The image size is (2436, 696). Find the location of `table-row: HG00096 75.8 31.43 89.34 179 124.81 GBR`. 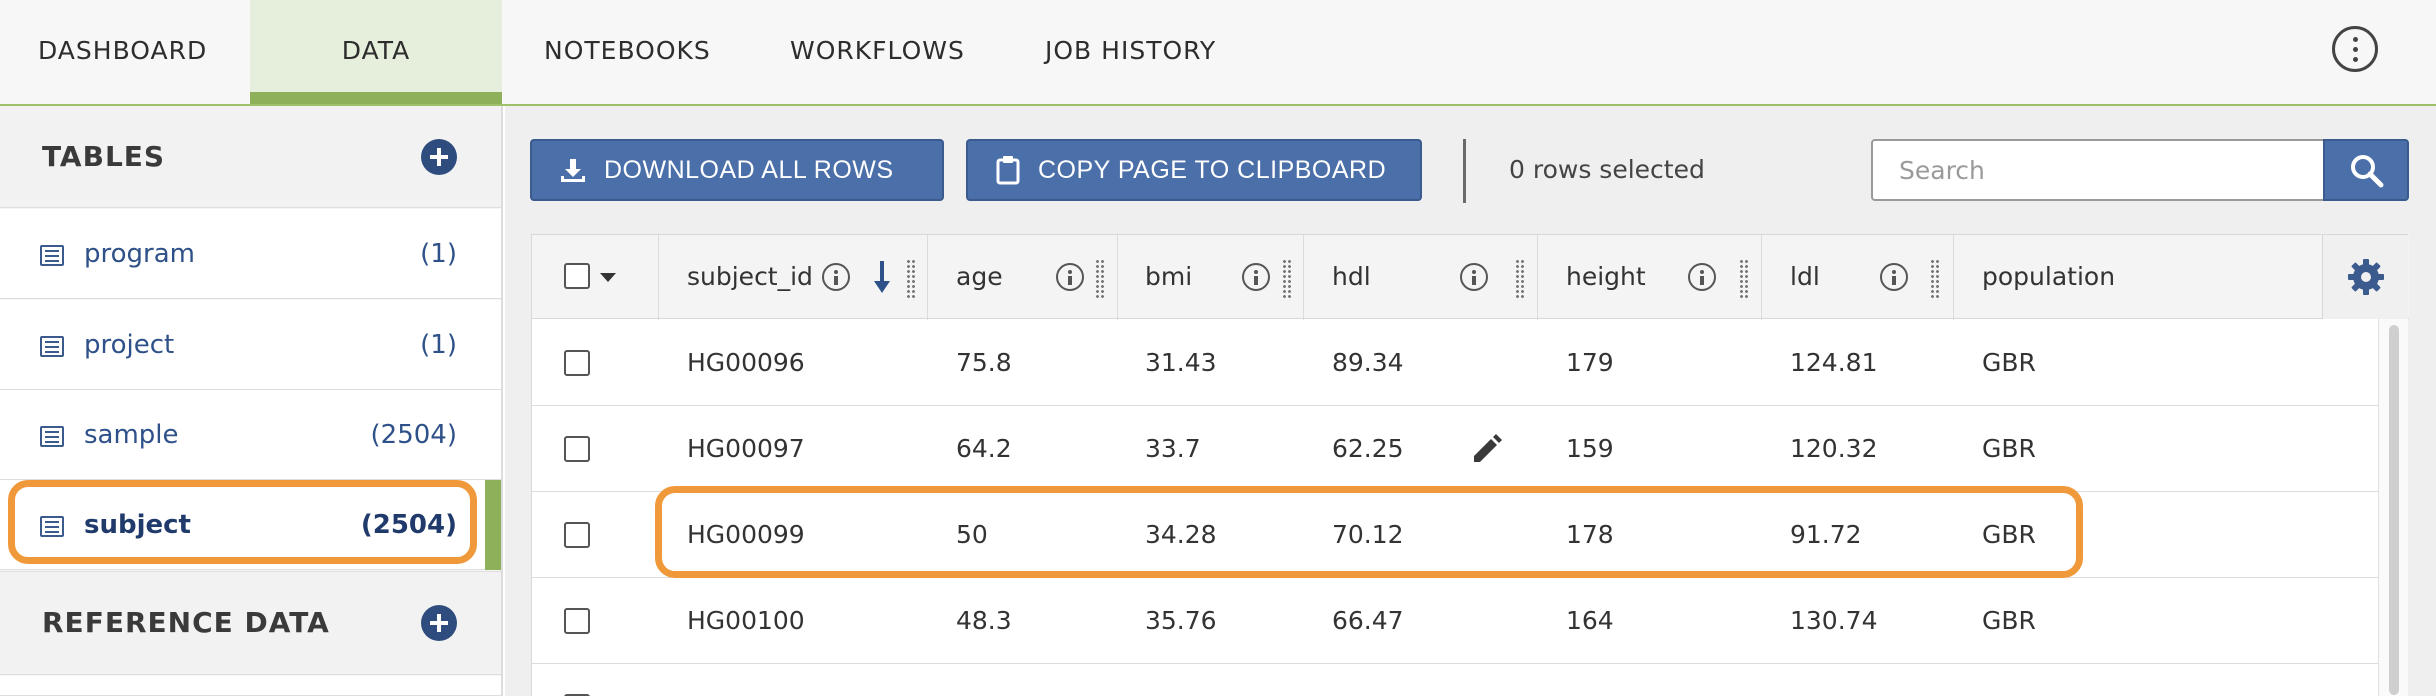

table-row: HG00096 75.8 31.43 89.34 179 124.81 GBR is located at coordinates (1455, 363).